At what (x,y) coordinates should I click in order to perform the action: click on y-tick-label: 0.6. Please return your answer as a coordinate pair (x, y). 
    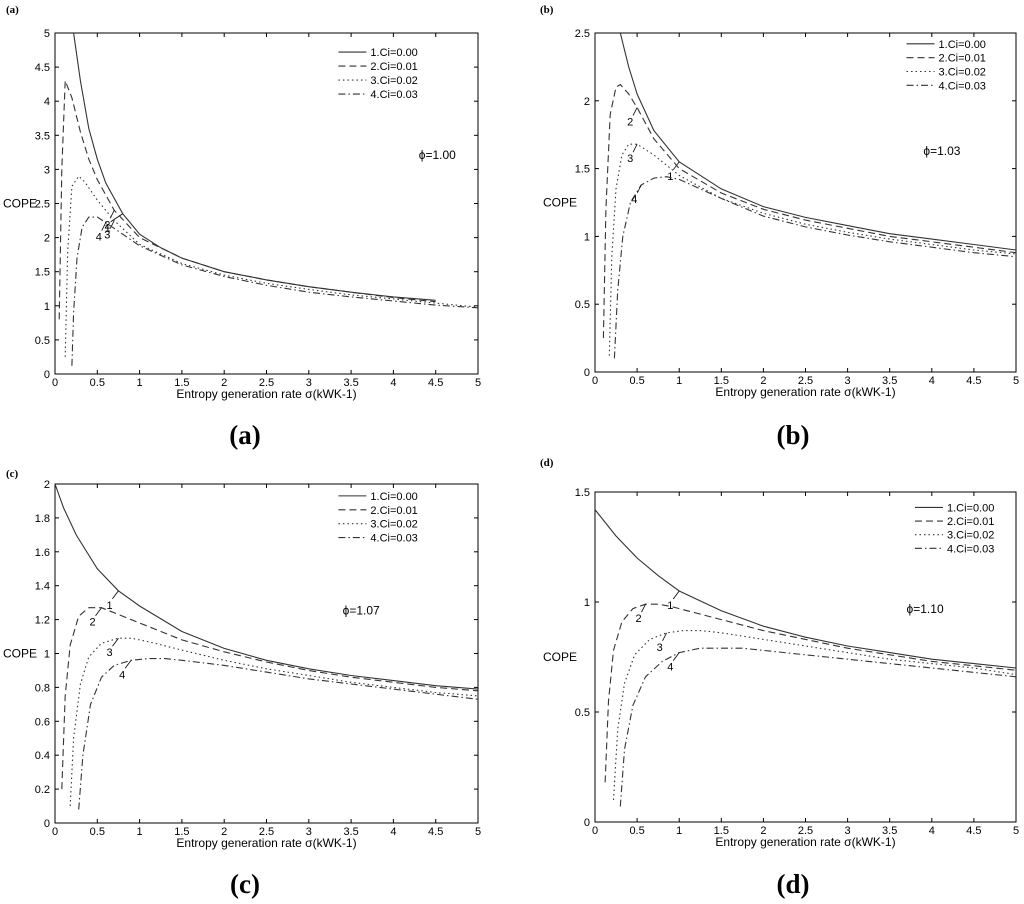
    Looking at the image, I should click on (42, 722).